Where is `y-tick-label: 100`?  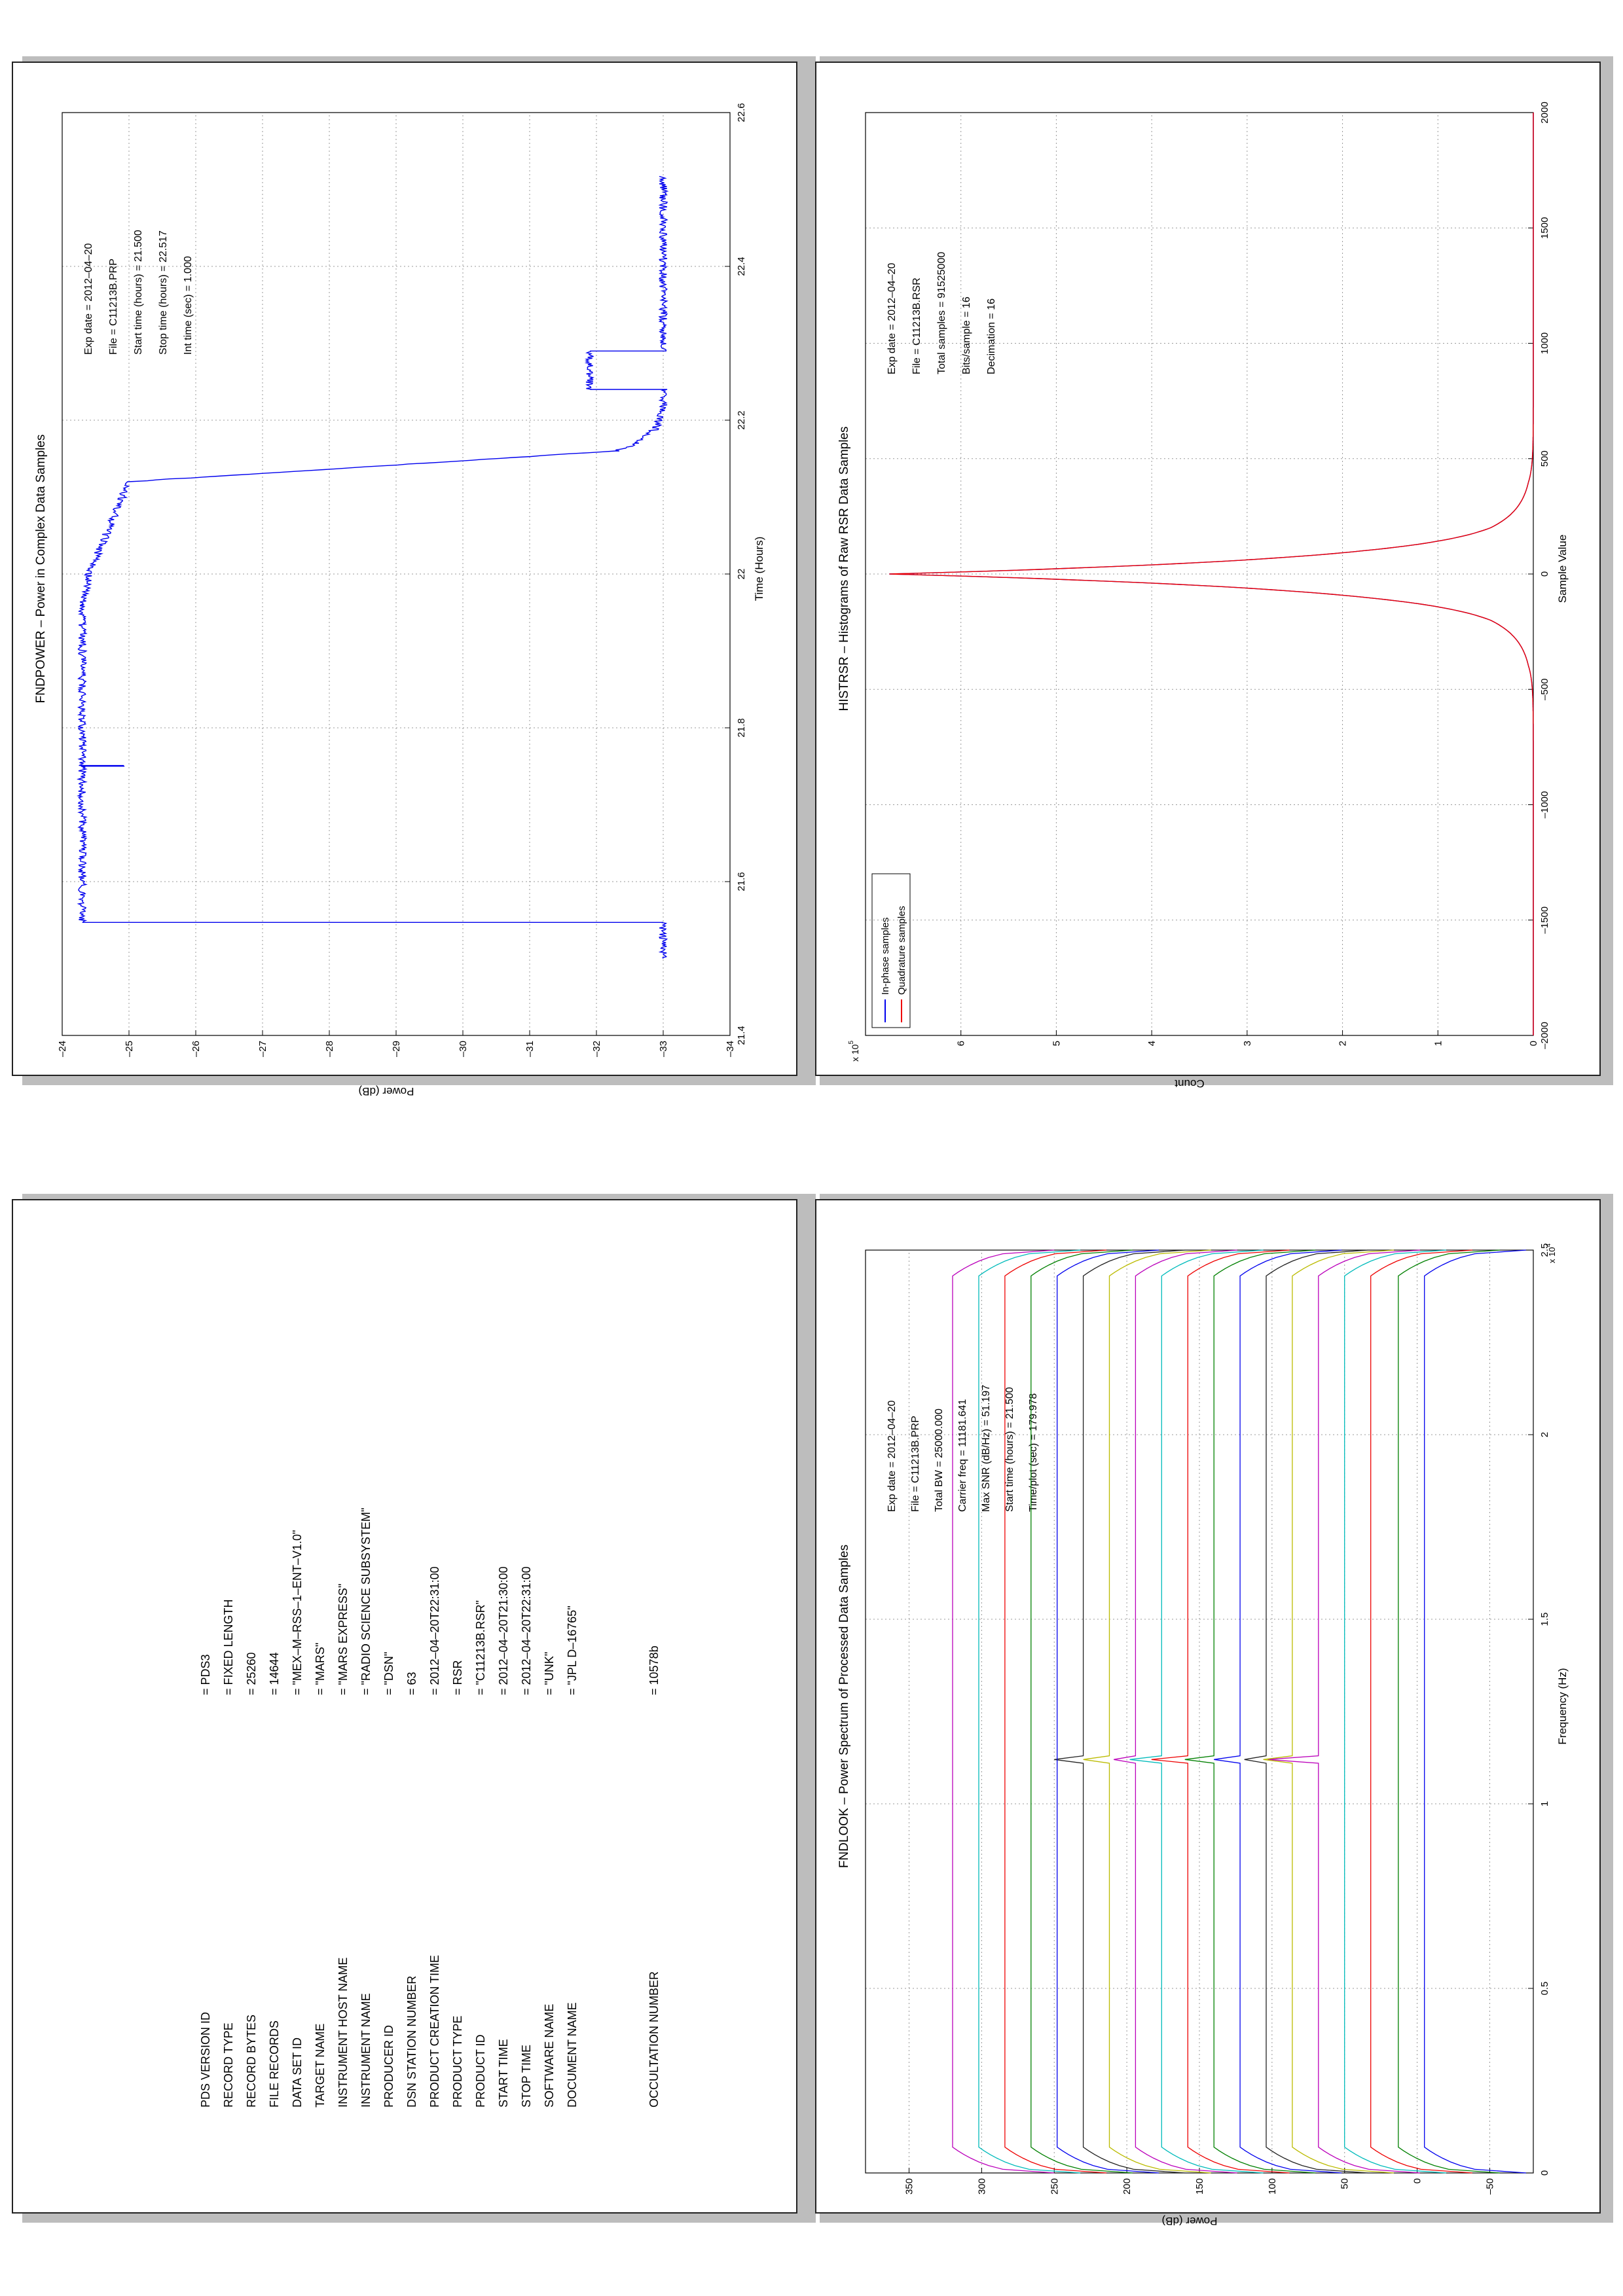
y-tick-label: 100 is located at coordinates (1272, 2186).